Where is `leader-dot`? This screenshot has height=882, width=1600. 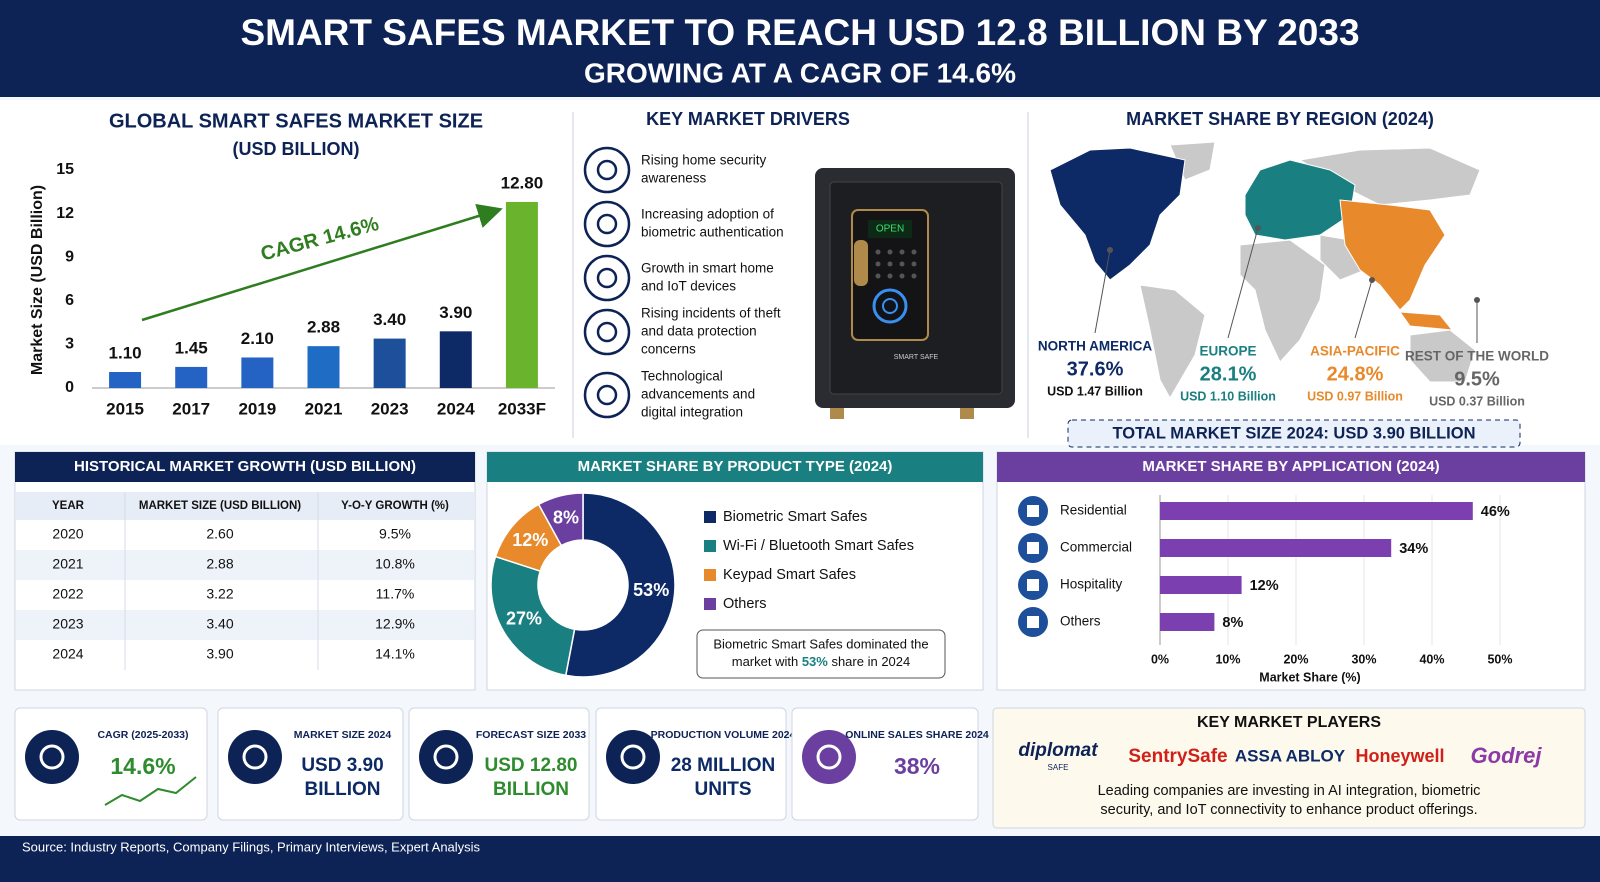 leader-dot is located at coordinates (1110, 250).